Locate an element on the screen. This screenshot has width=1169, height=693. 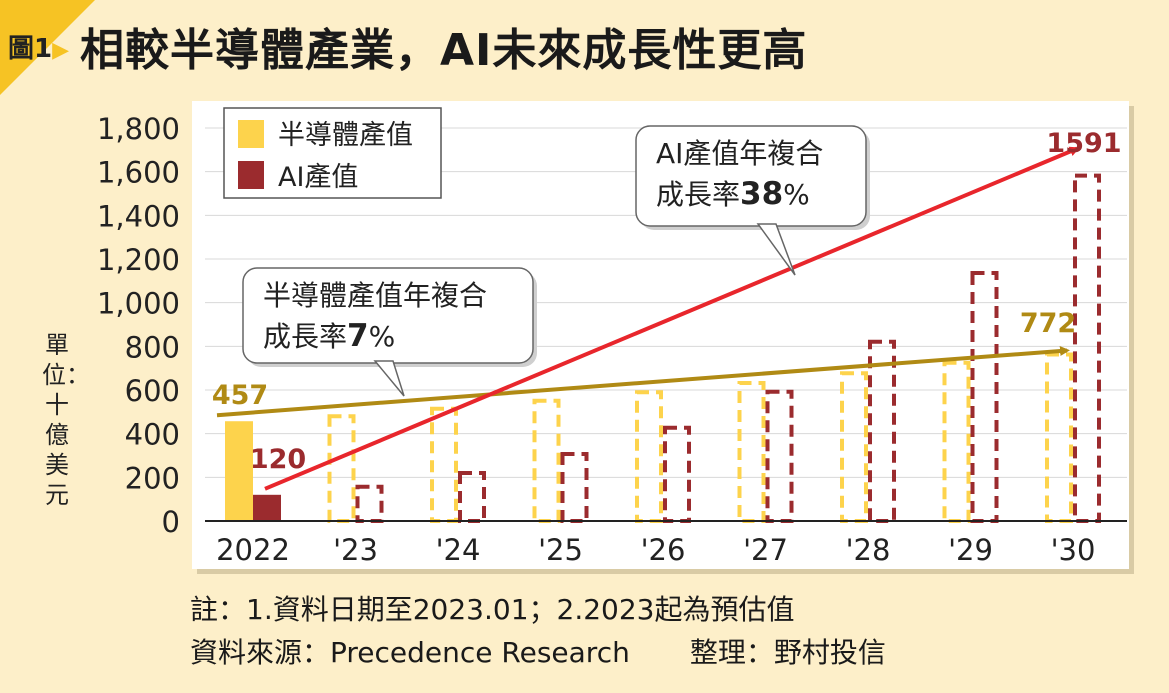
x-tick-label: 2022 is located at coordinates (253, 550).